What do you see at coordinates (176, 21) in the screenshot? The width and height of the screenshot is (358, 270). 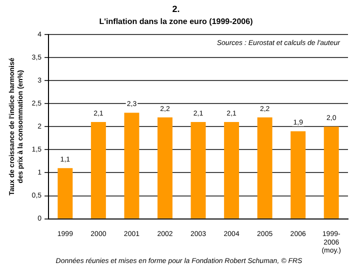 I see `chart-subtitle: L'inflation dans la zone euro (1999-2006)` at bounding box center [176, 21].